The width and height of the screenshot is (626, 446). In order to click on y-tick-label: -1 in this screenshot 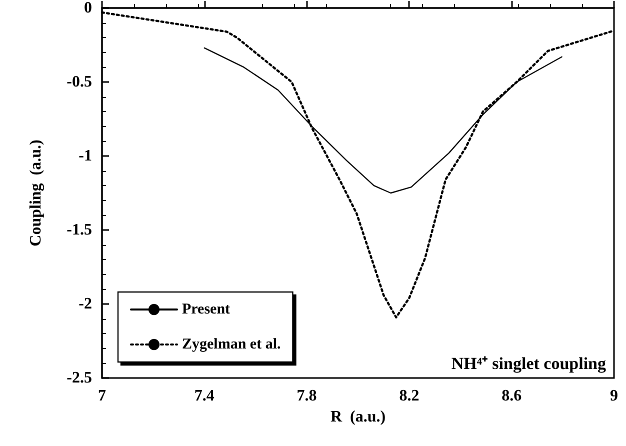, I will do `click(85, 156)`.